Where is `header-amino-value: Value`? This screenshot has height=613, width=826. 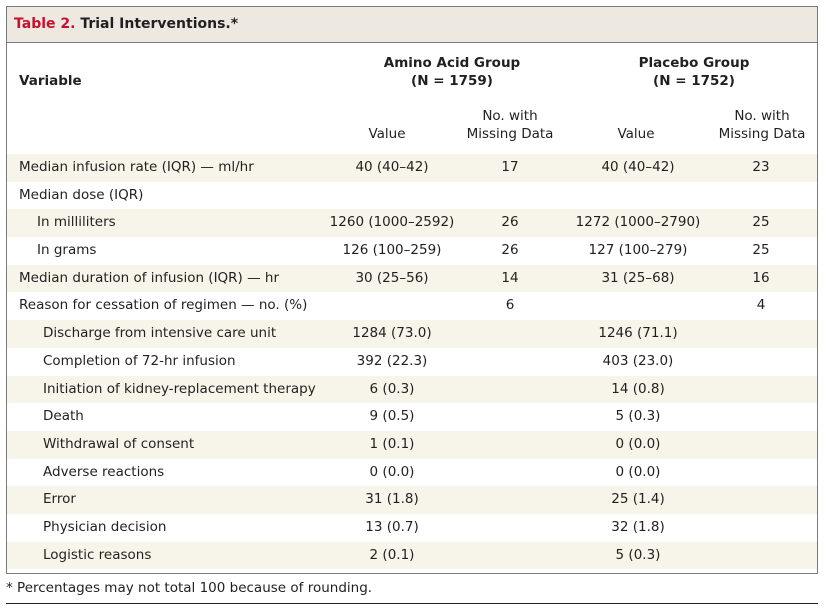
header-amino-value: Value is located at coordinates (387, 134).